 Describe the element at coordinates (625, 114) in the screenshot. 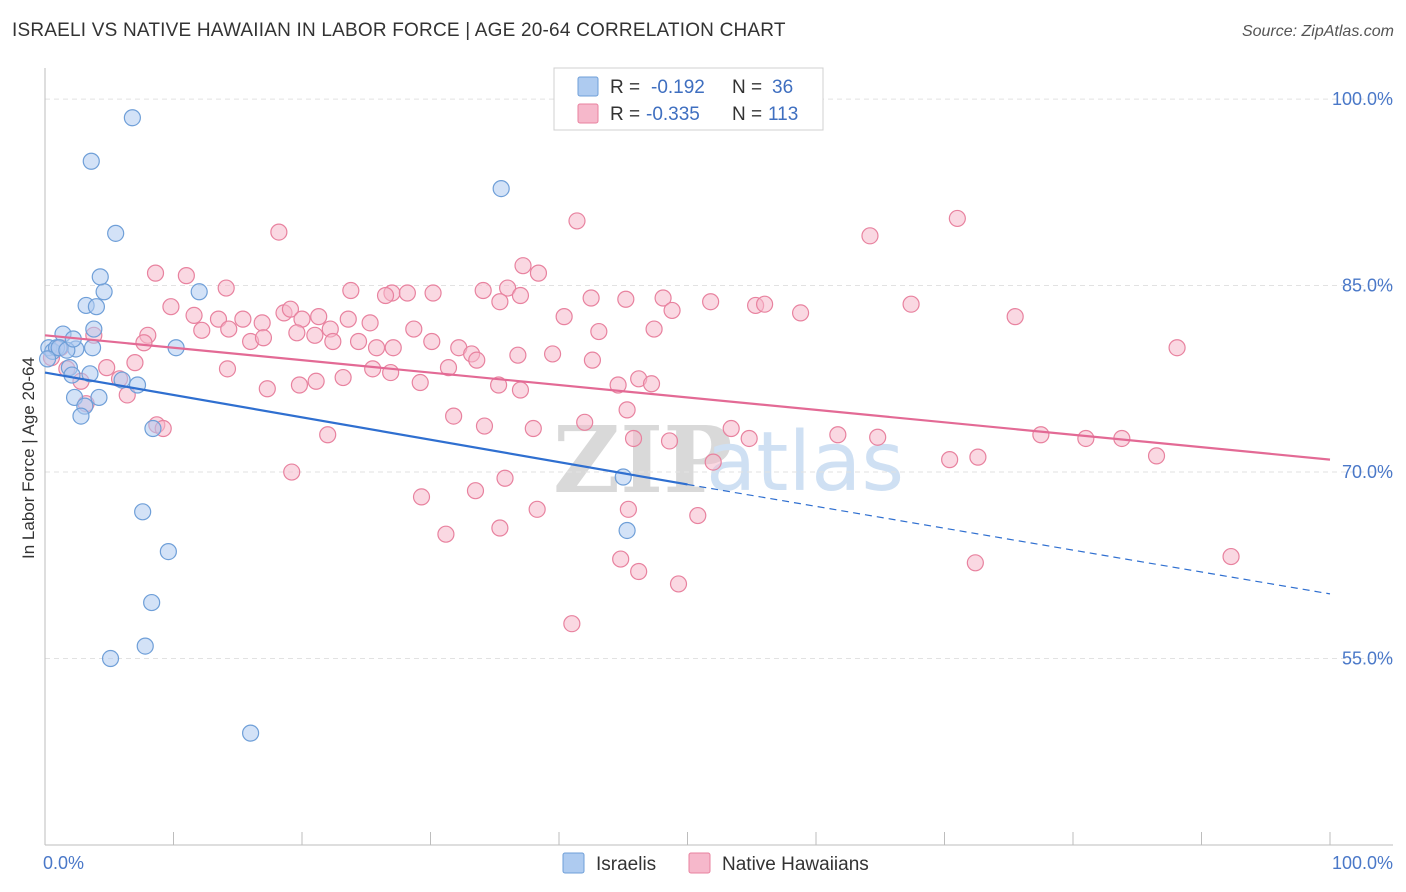

I see `legend-r-label-native-hawaiians: R =` at that location.